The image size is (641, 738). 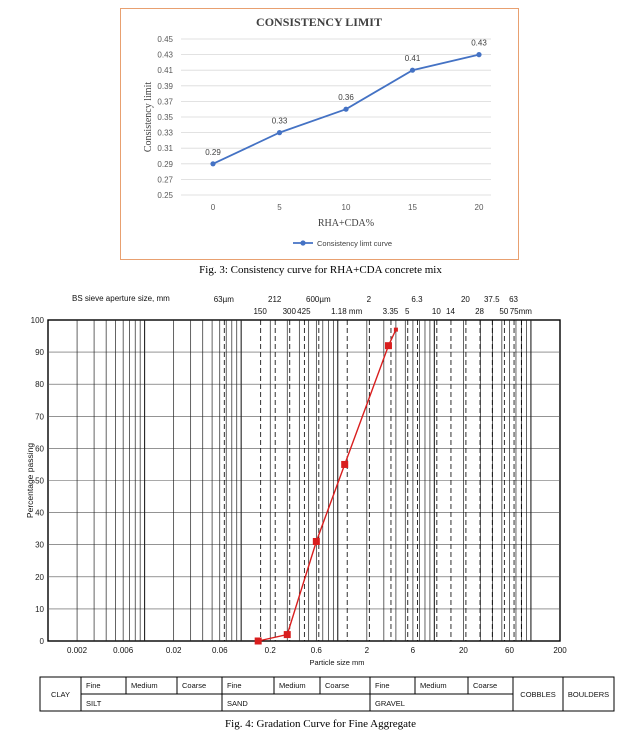 I want to click on x-tick-label: 200, so click(x=560, y=650).